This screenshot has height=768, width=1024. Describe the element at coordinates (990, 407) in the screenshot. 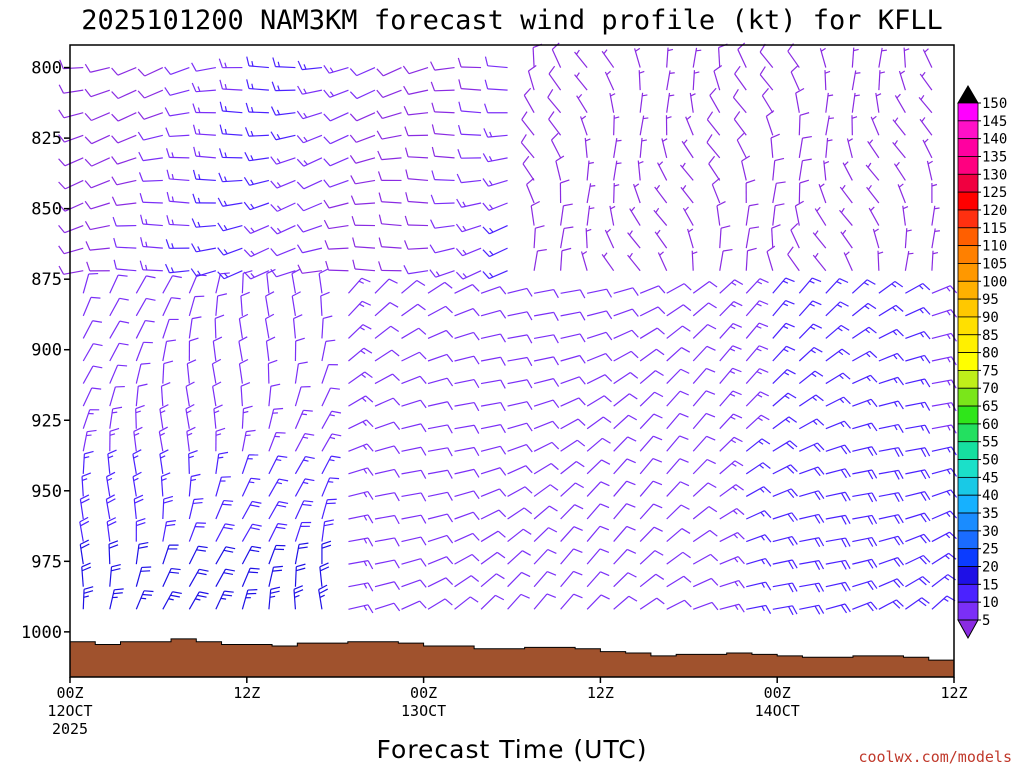

I see `colorbar-label: 65` at that location.